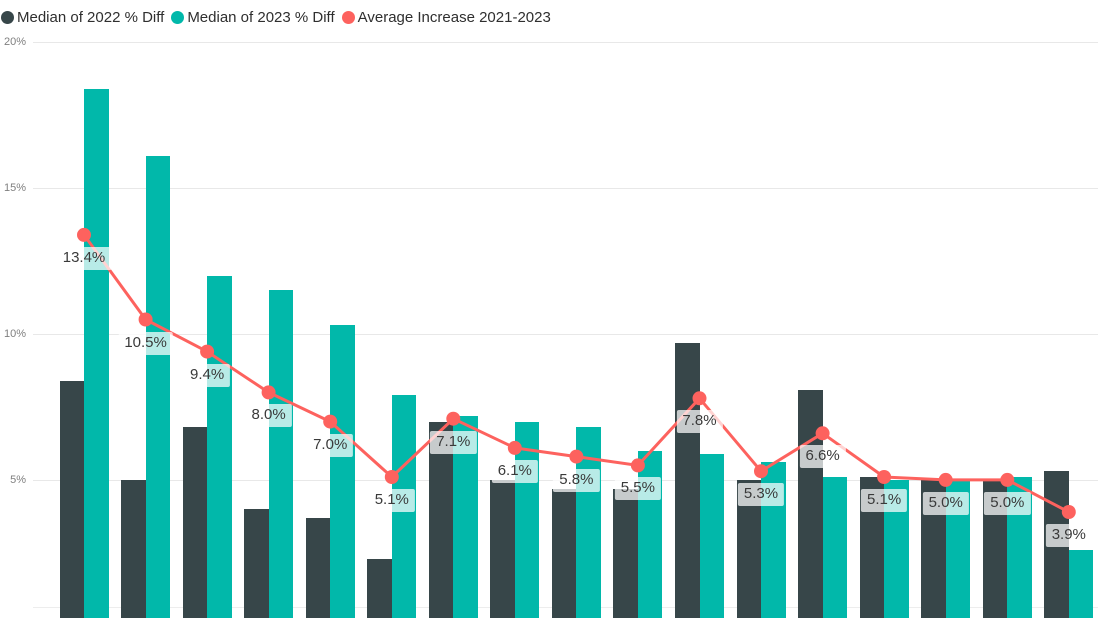 The height and width of the screenshot is (618, 1098). I want to click on line-data-label: 9.4%, so click(207, 375).